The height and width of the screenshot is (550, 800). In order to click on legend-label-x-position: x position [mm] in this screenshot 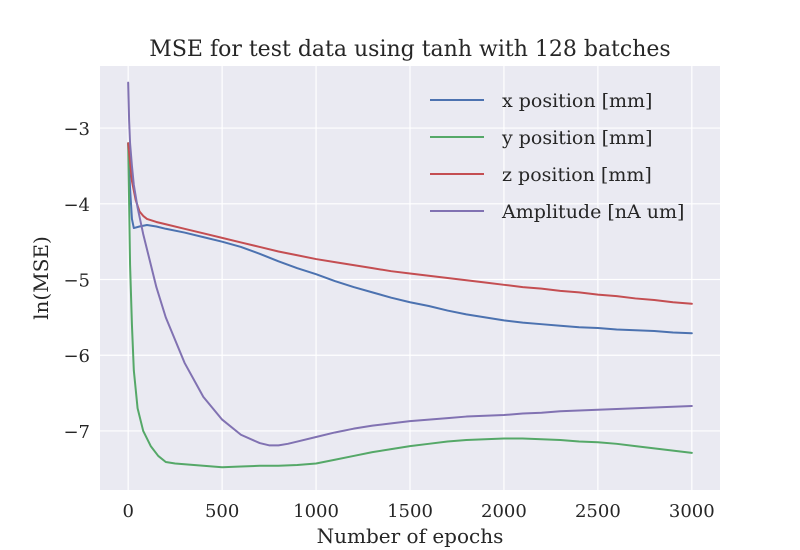, I will do `click(577, 101)`.